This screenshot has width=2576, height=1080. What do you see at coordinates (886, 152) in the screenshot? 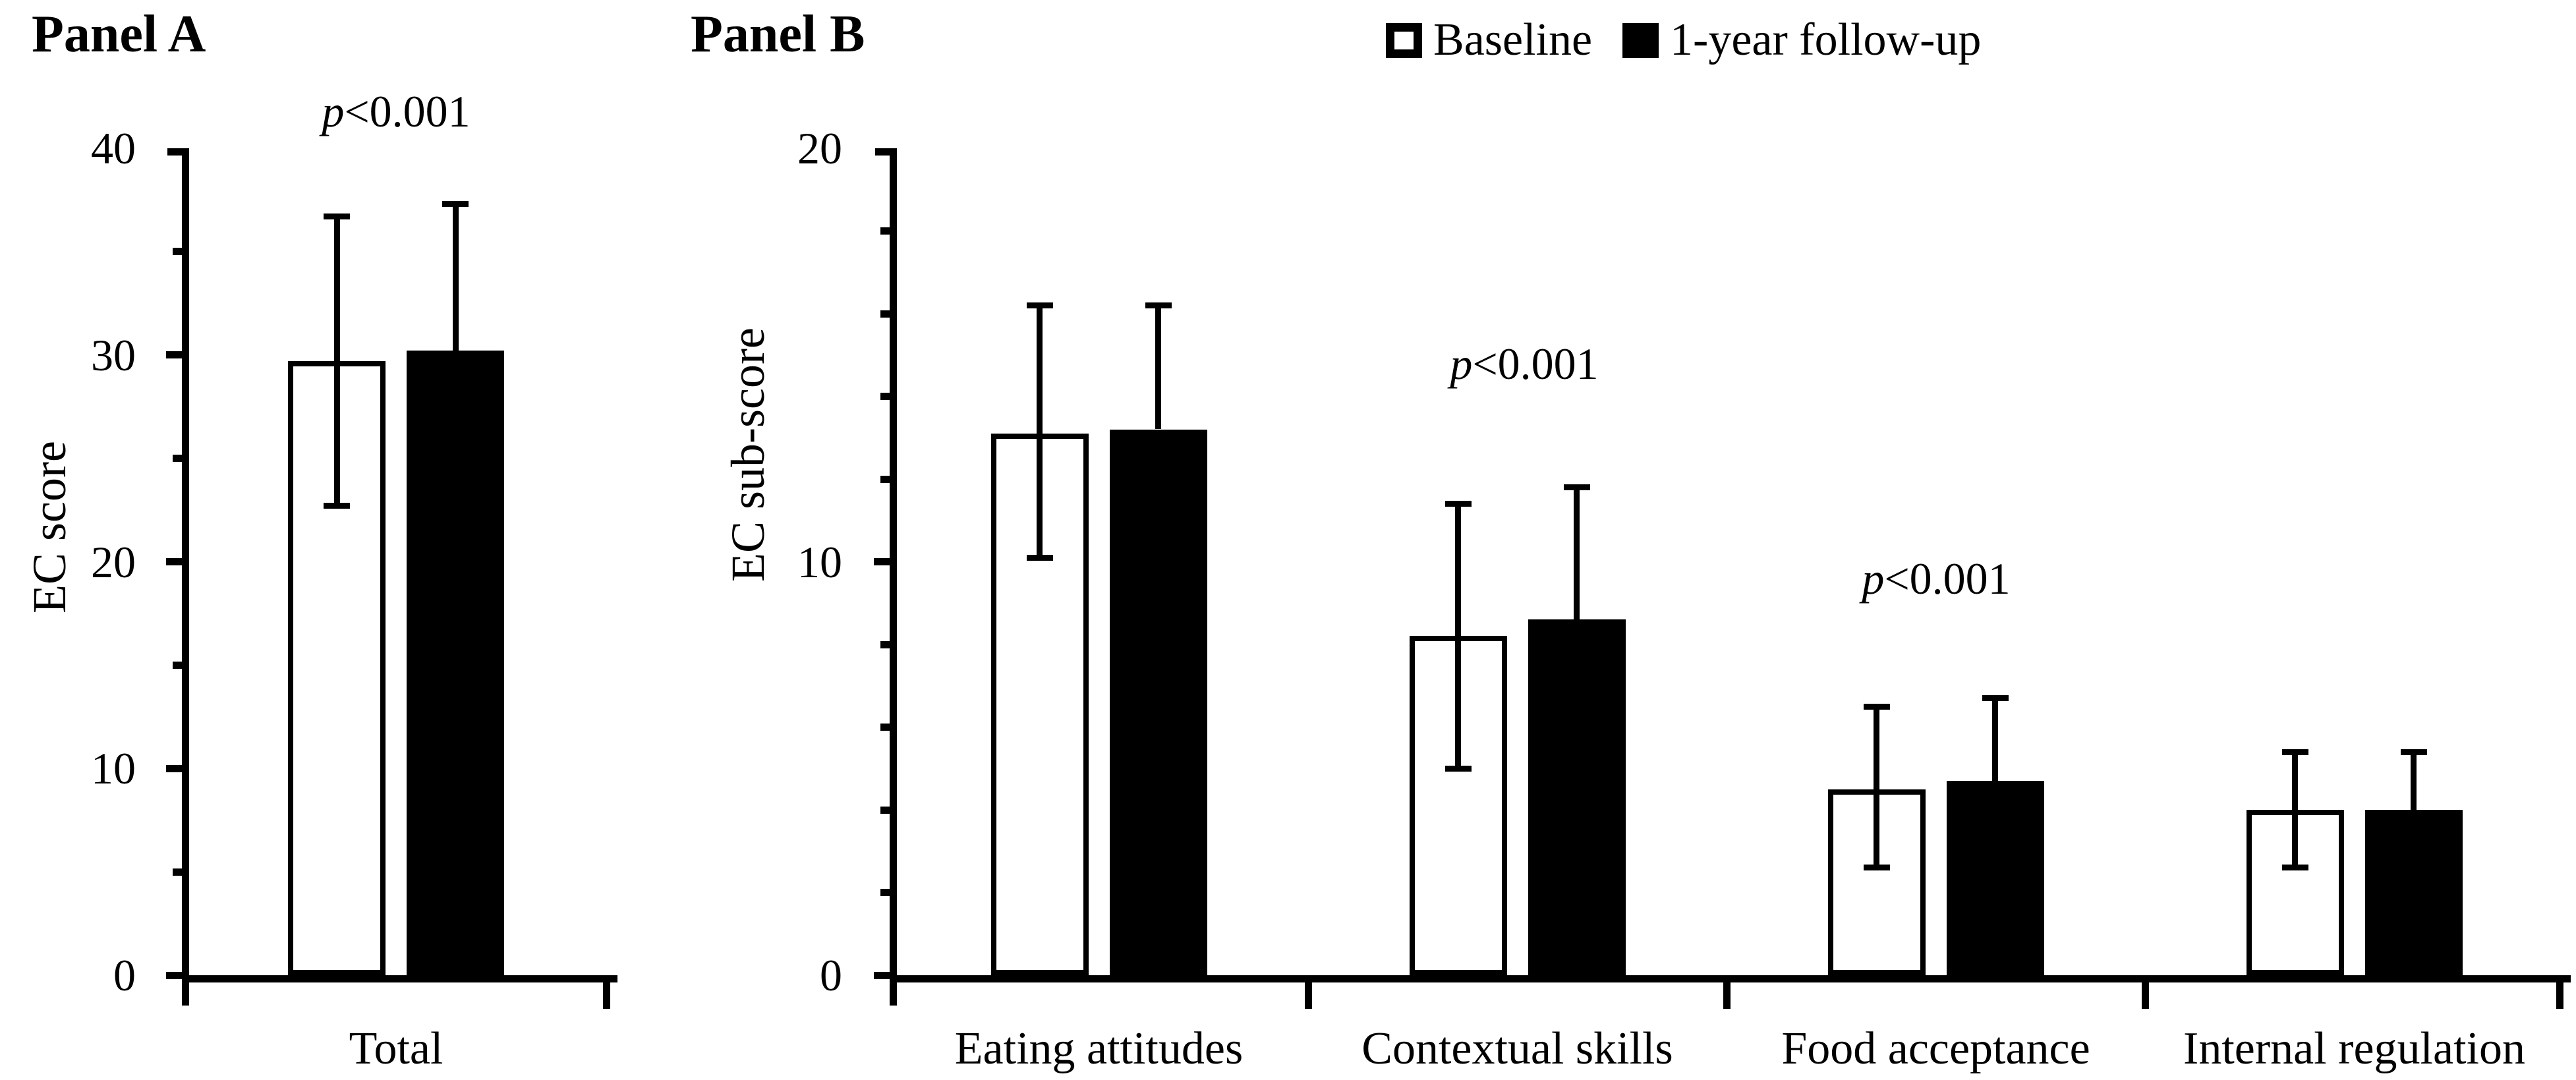
I see `panel-b-y-axis-top-cap` at bounding box center [886, 152].